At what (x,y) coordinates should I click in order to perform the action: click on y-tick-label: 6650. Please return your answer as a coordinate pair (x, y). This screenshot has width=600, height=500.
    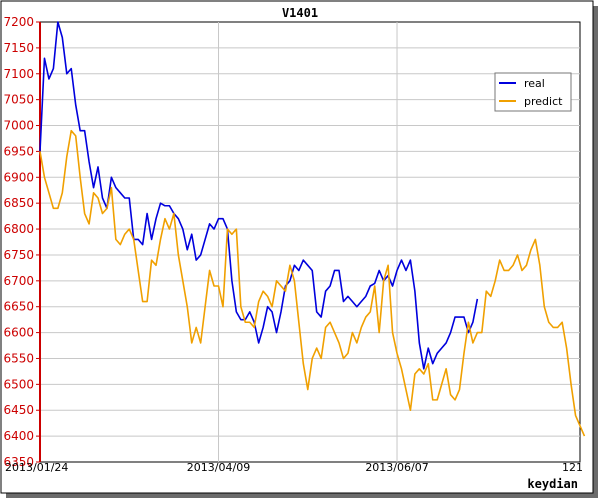
    Looking at the image, I should click on (18, 307).